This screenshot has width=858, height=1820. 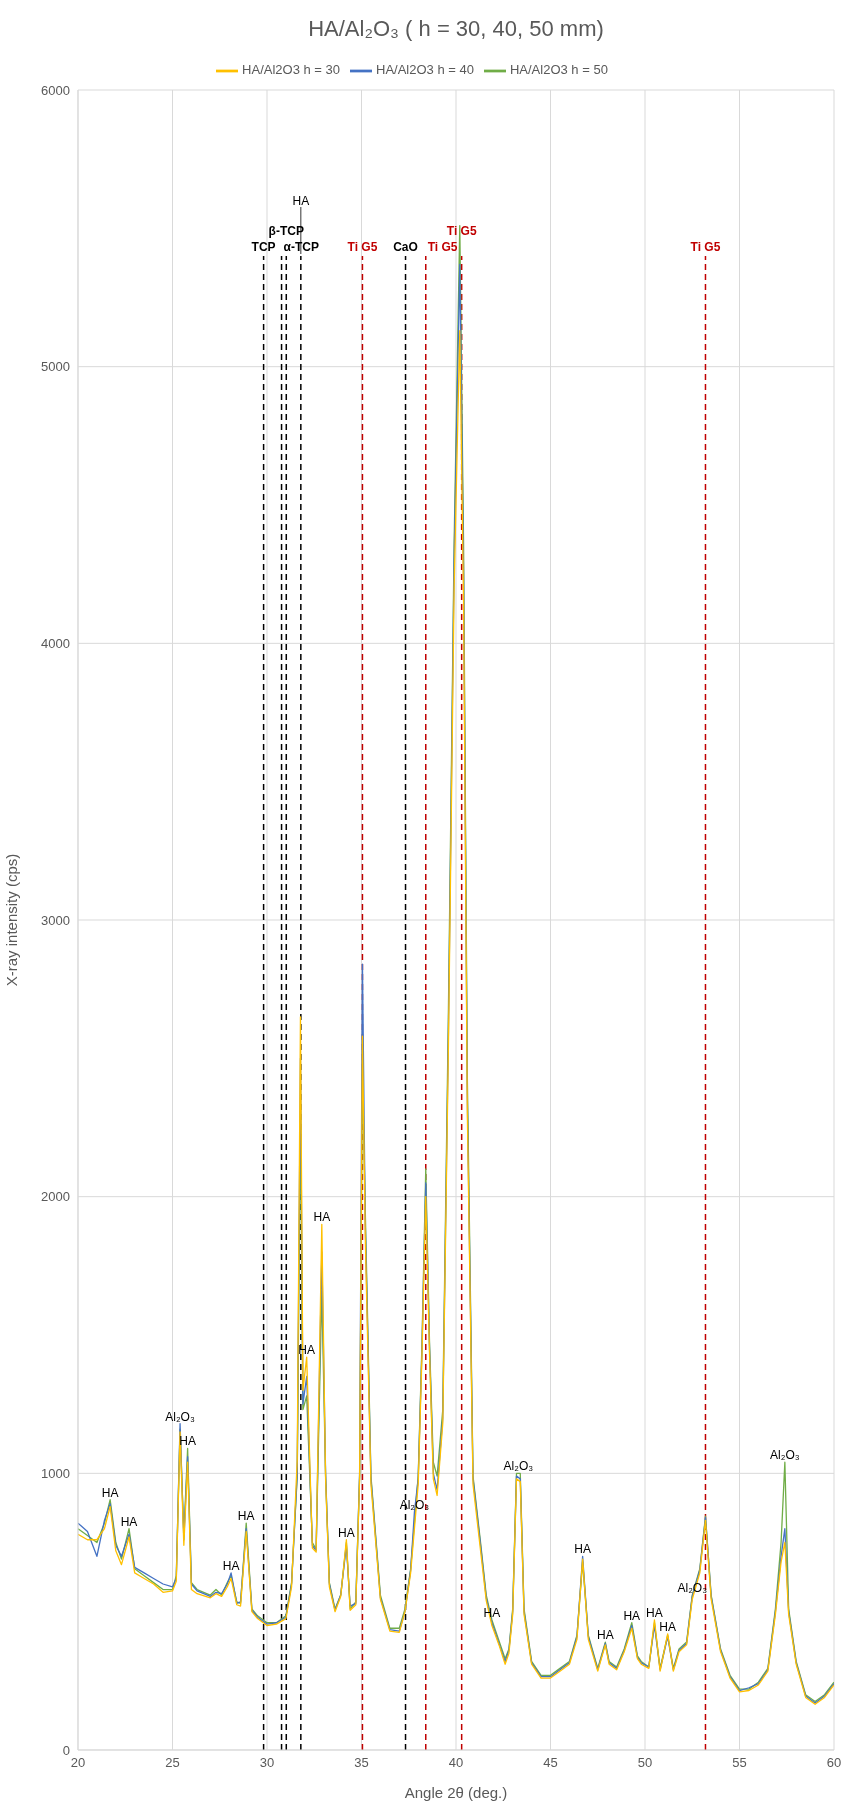 I want to click on ref-line-label: β-TCP, so click(x=286, y=231).